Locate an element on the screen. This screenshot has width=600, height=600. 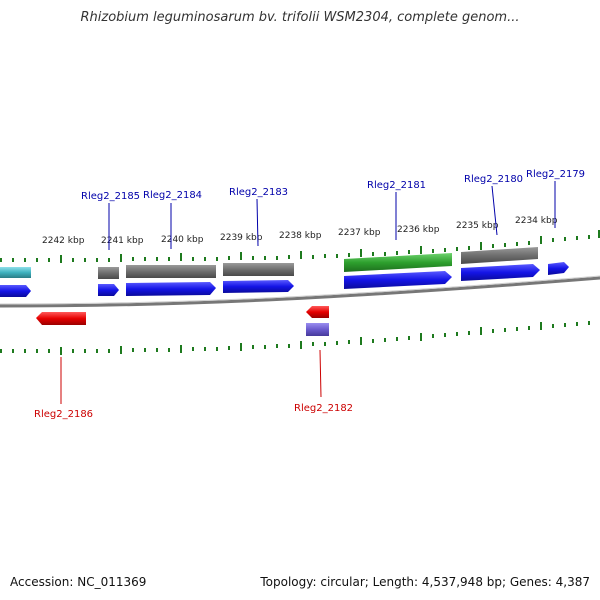
tick-label-2236: 2236 kbp is located at coordinates (418, 230).